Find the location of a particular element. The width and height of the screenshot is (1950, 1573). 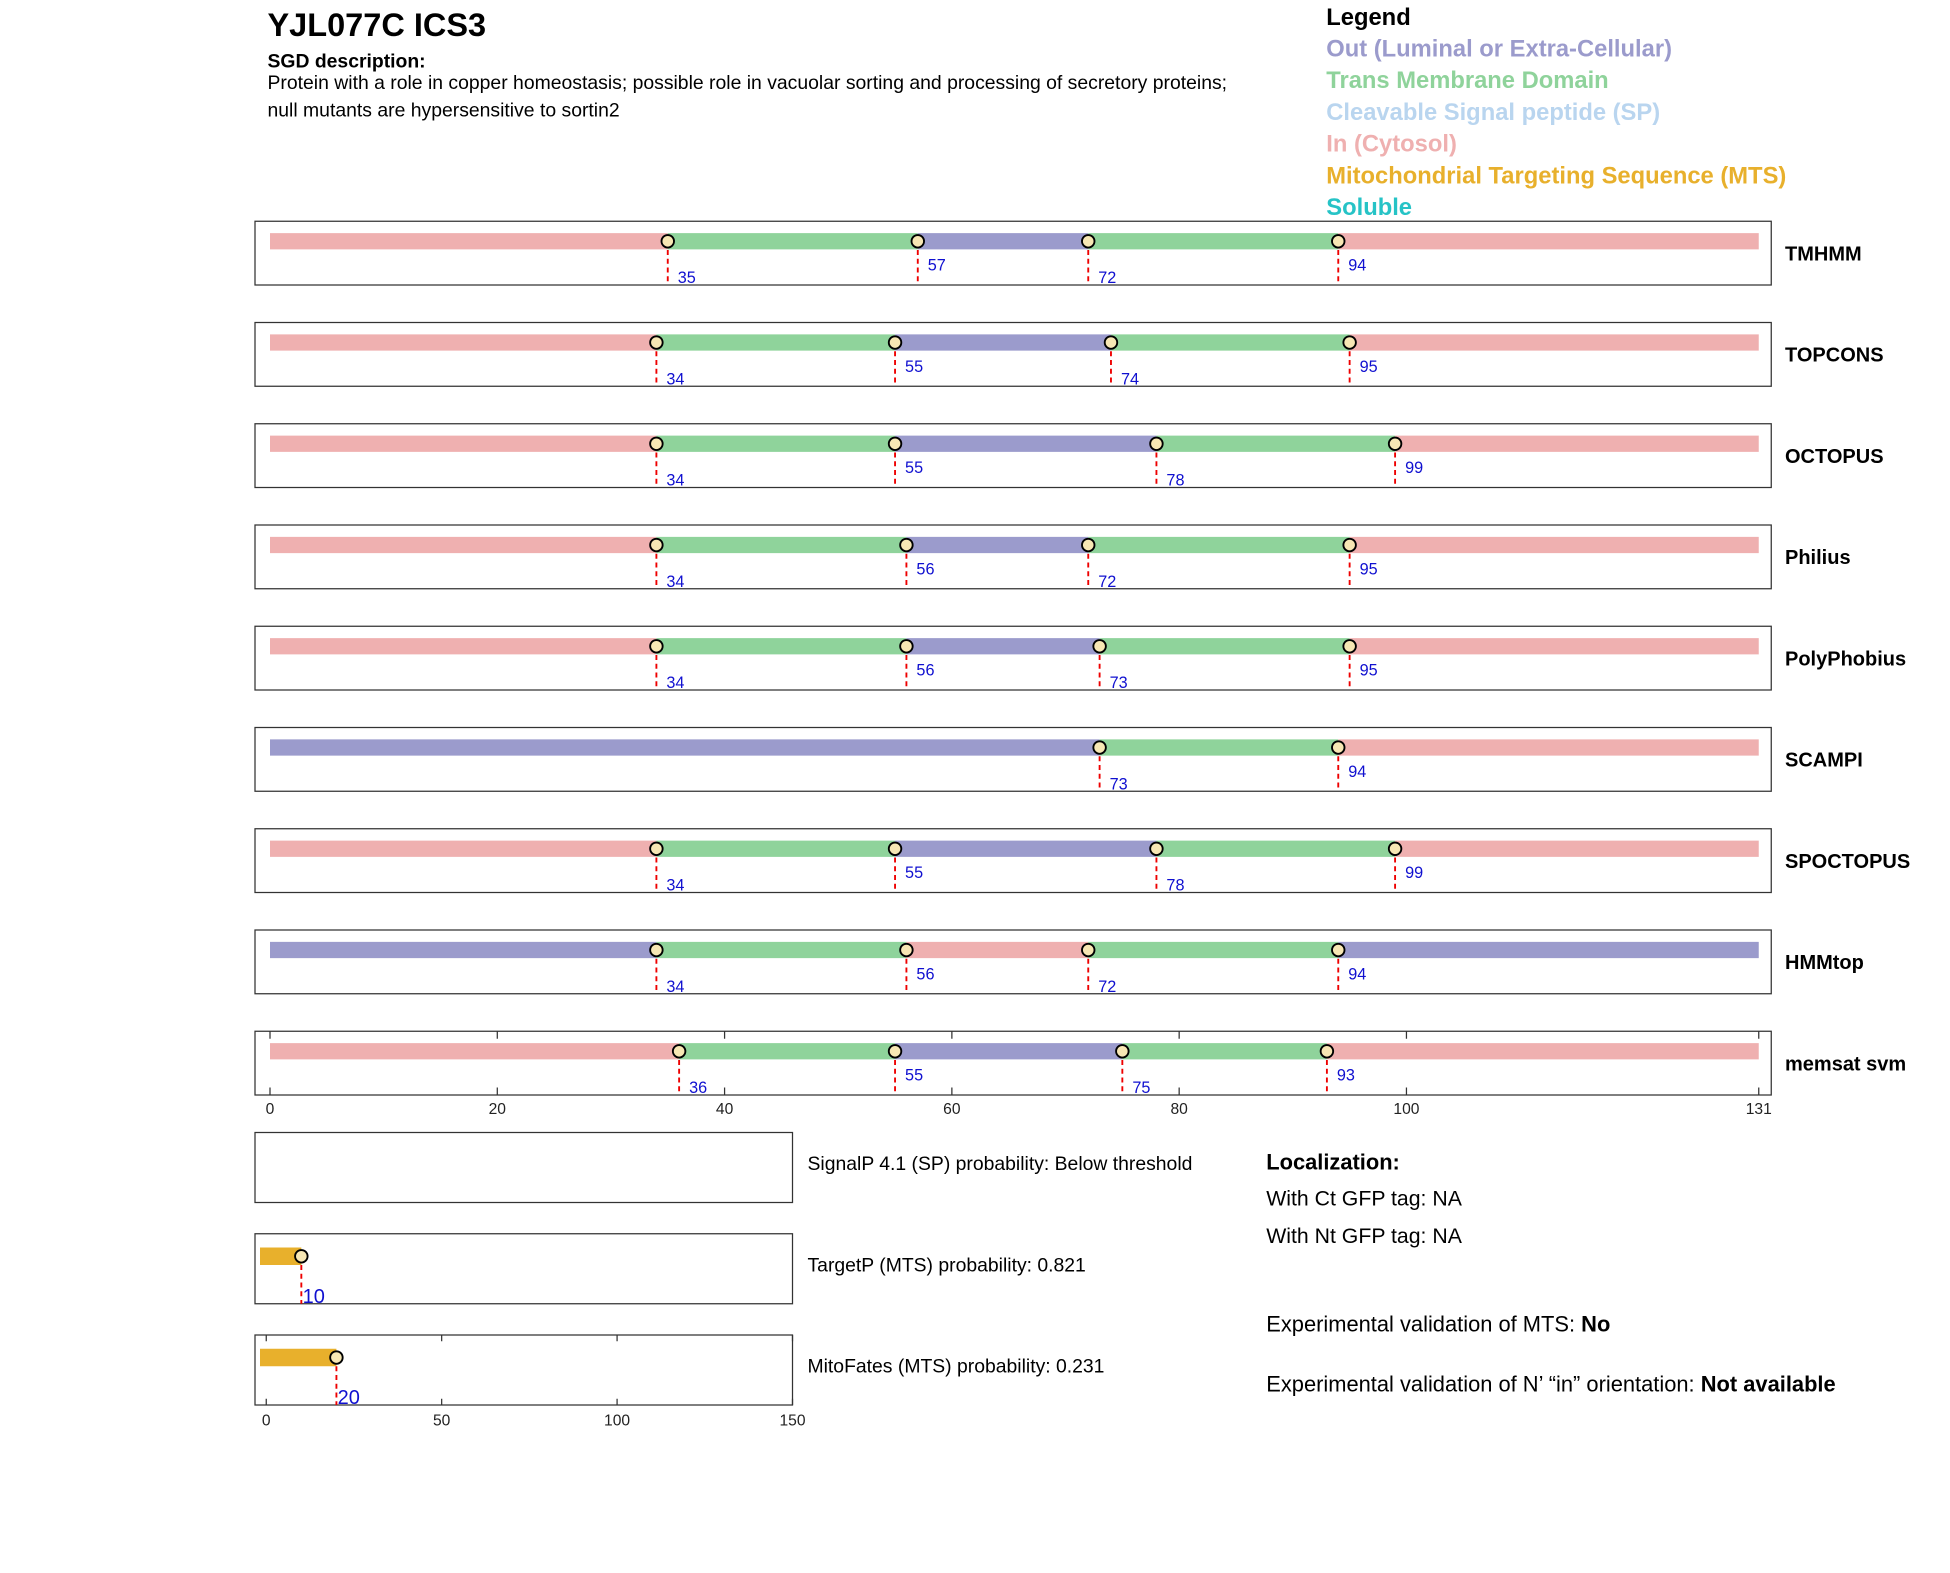

track-name: SPOCTOPUS is located at coordinates (1847, 862).